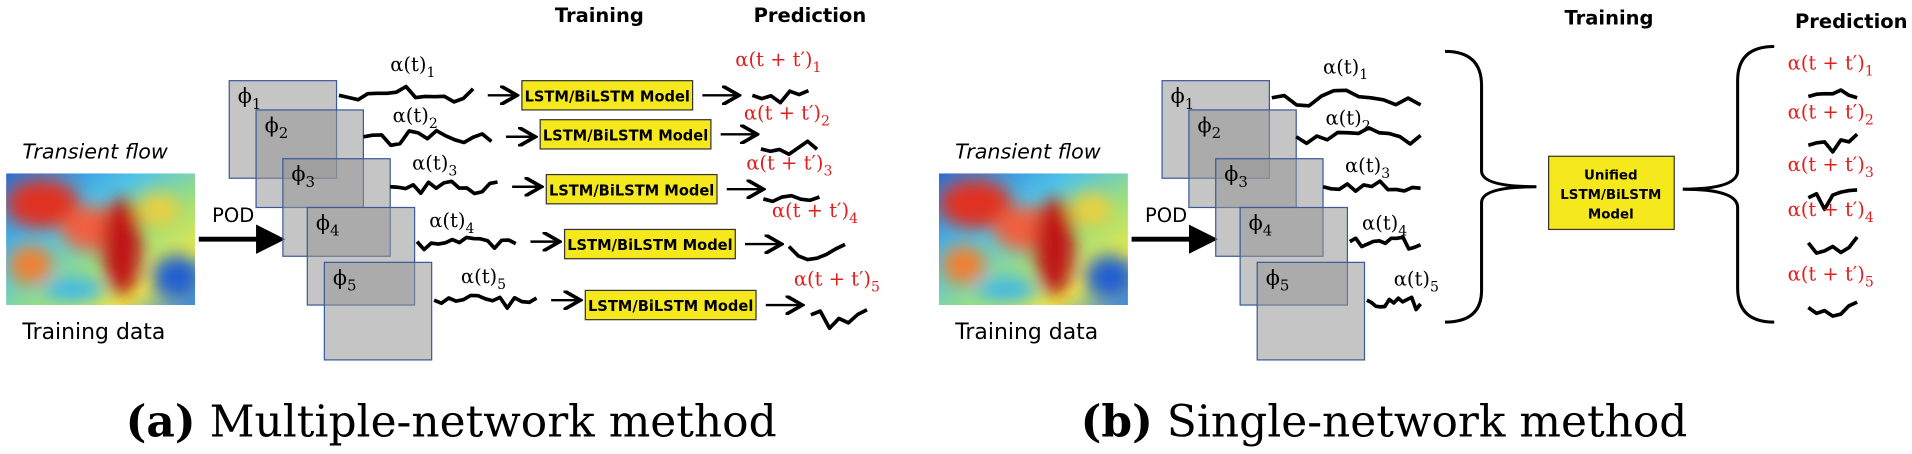 This screenshot has height=454, width=1912. I want to click on mode-basis-index: 5, so click(1284, 286).